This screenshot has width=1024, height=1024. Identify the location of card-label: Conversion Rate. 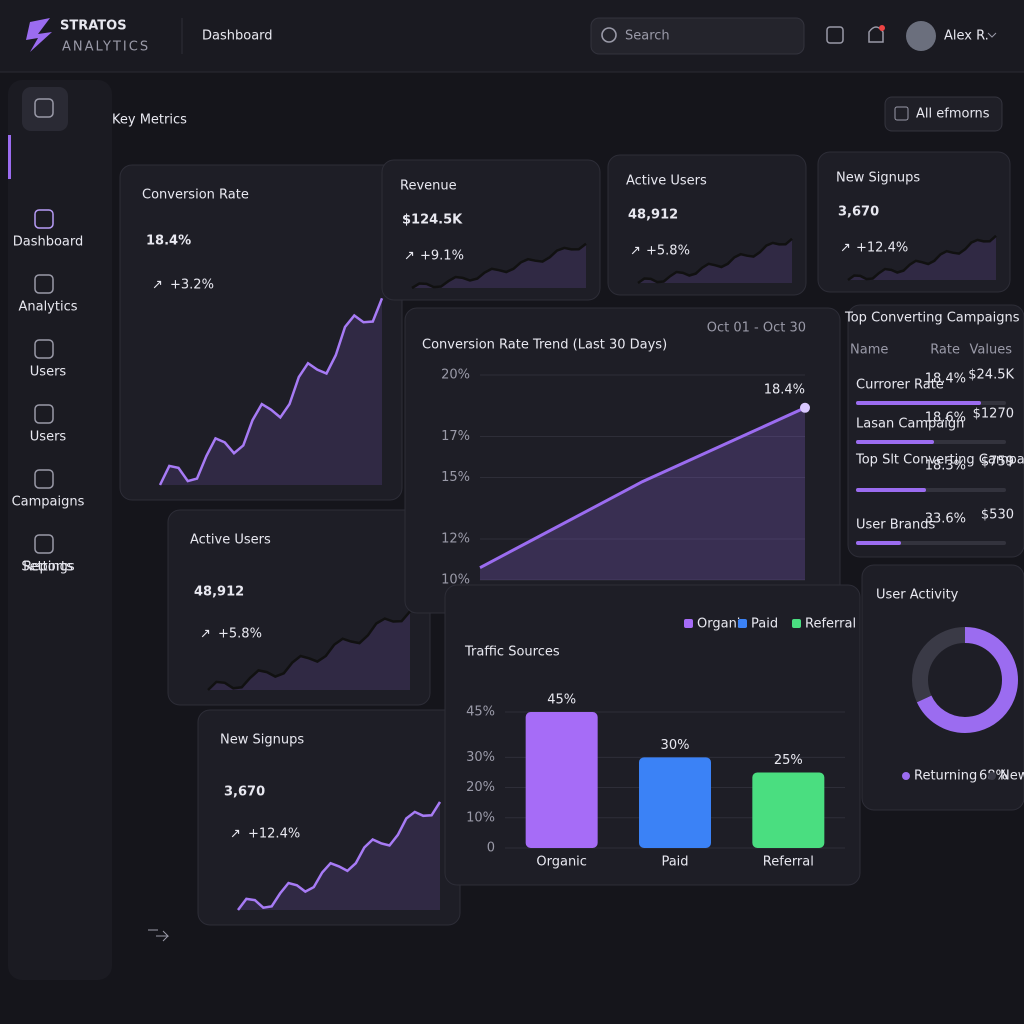
(195, 195).